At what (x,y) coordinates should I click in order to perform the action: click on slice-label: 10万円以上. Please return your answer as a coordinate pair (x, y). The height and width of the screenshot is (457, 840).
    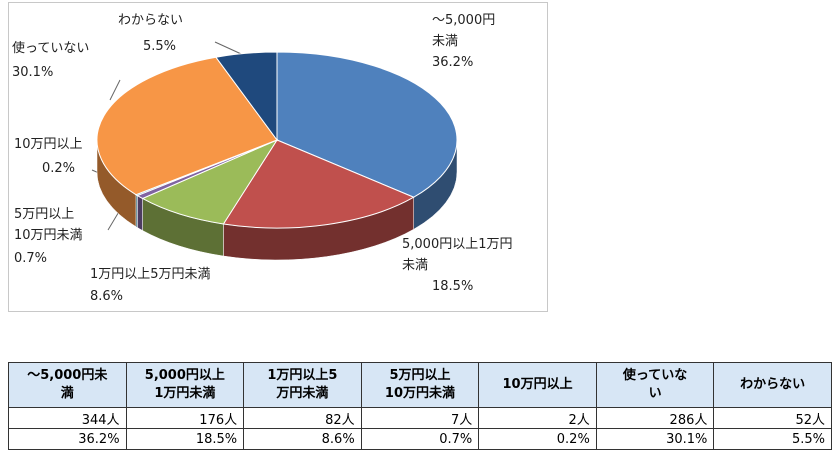
    Looking at the image, I should click on (48, 144).